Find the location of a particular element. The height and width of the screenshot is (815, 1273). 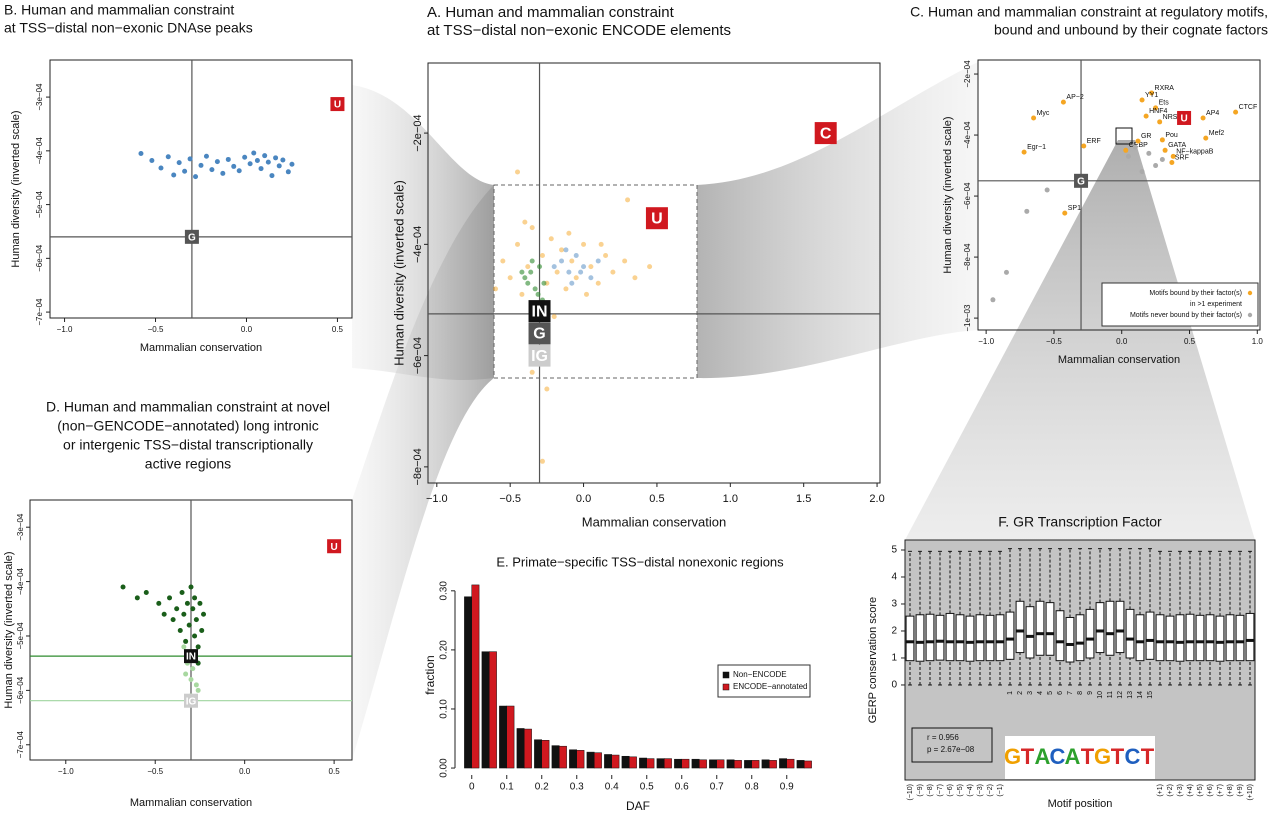

x-tick-label: (−2) is located at coordinates (990, 790).